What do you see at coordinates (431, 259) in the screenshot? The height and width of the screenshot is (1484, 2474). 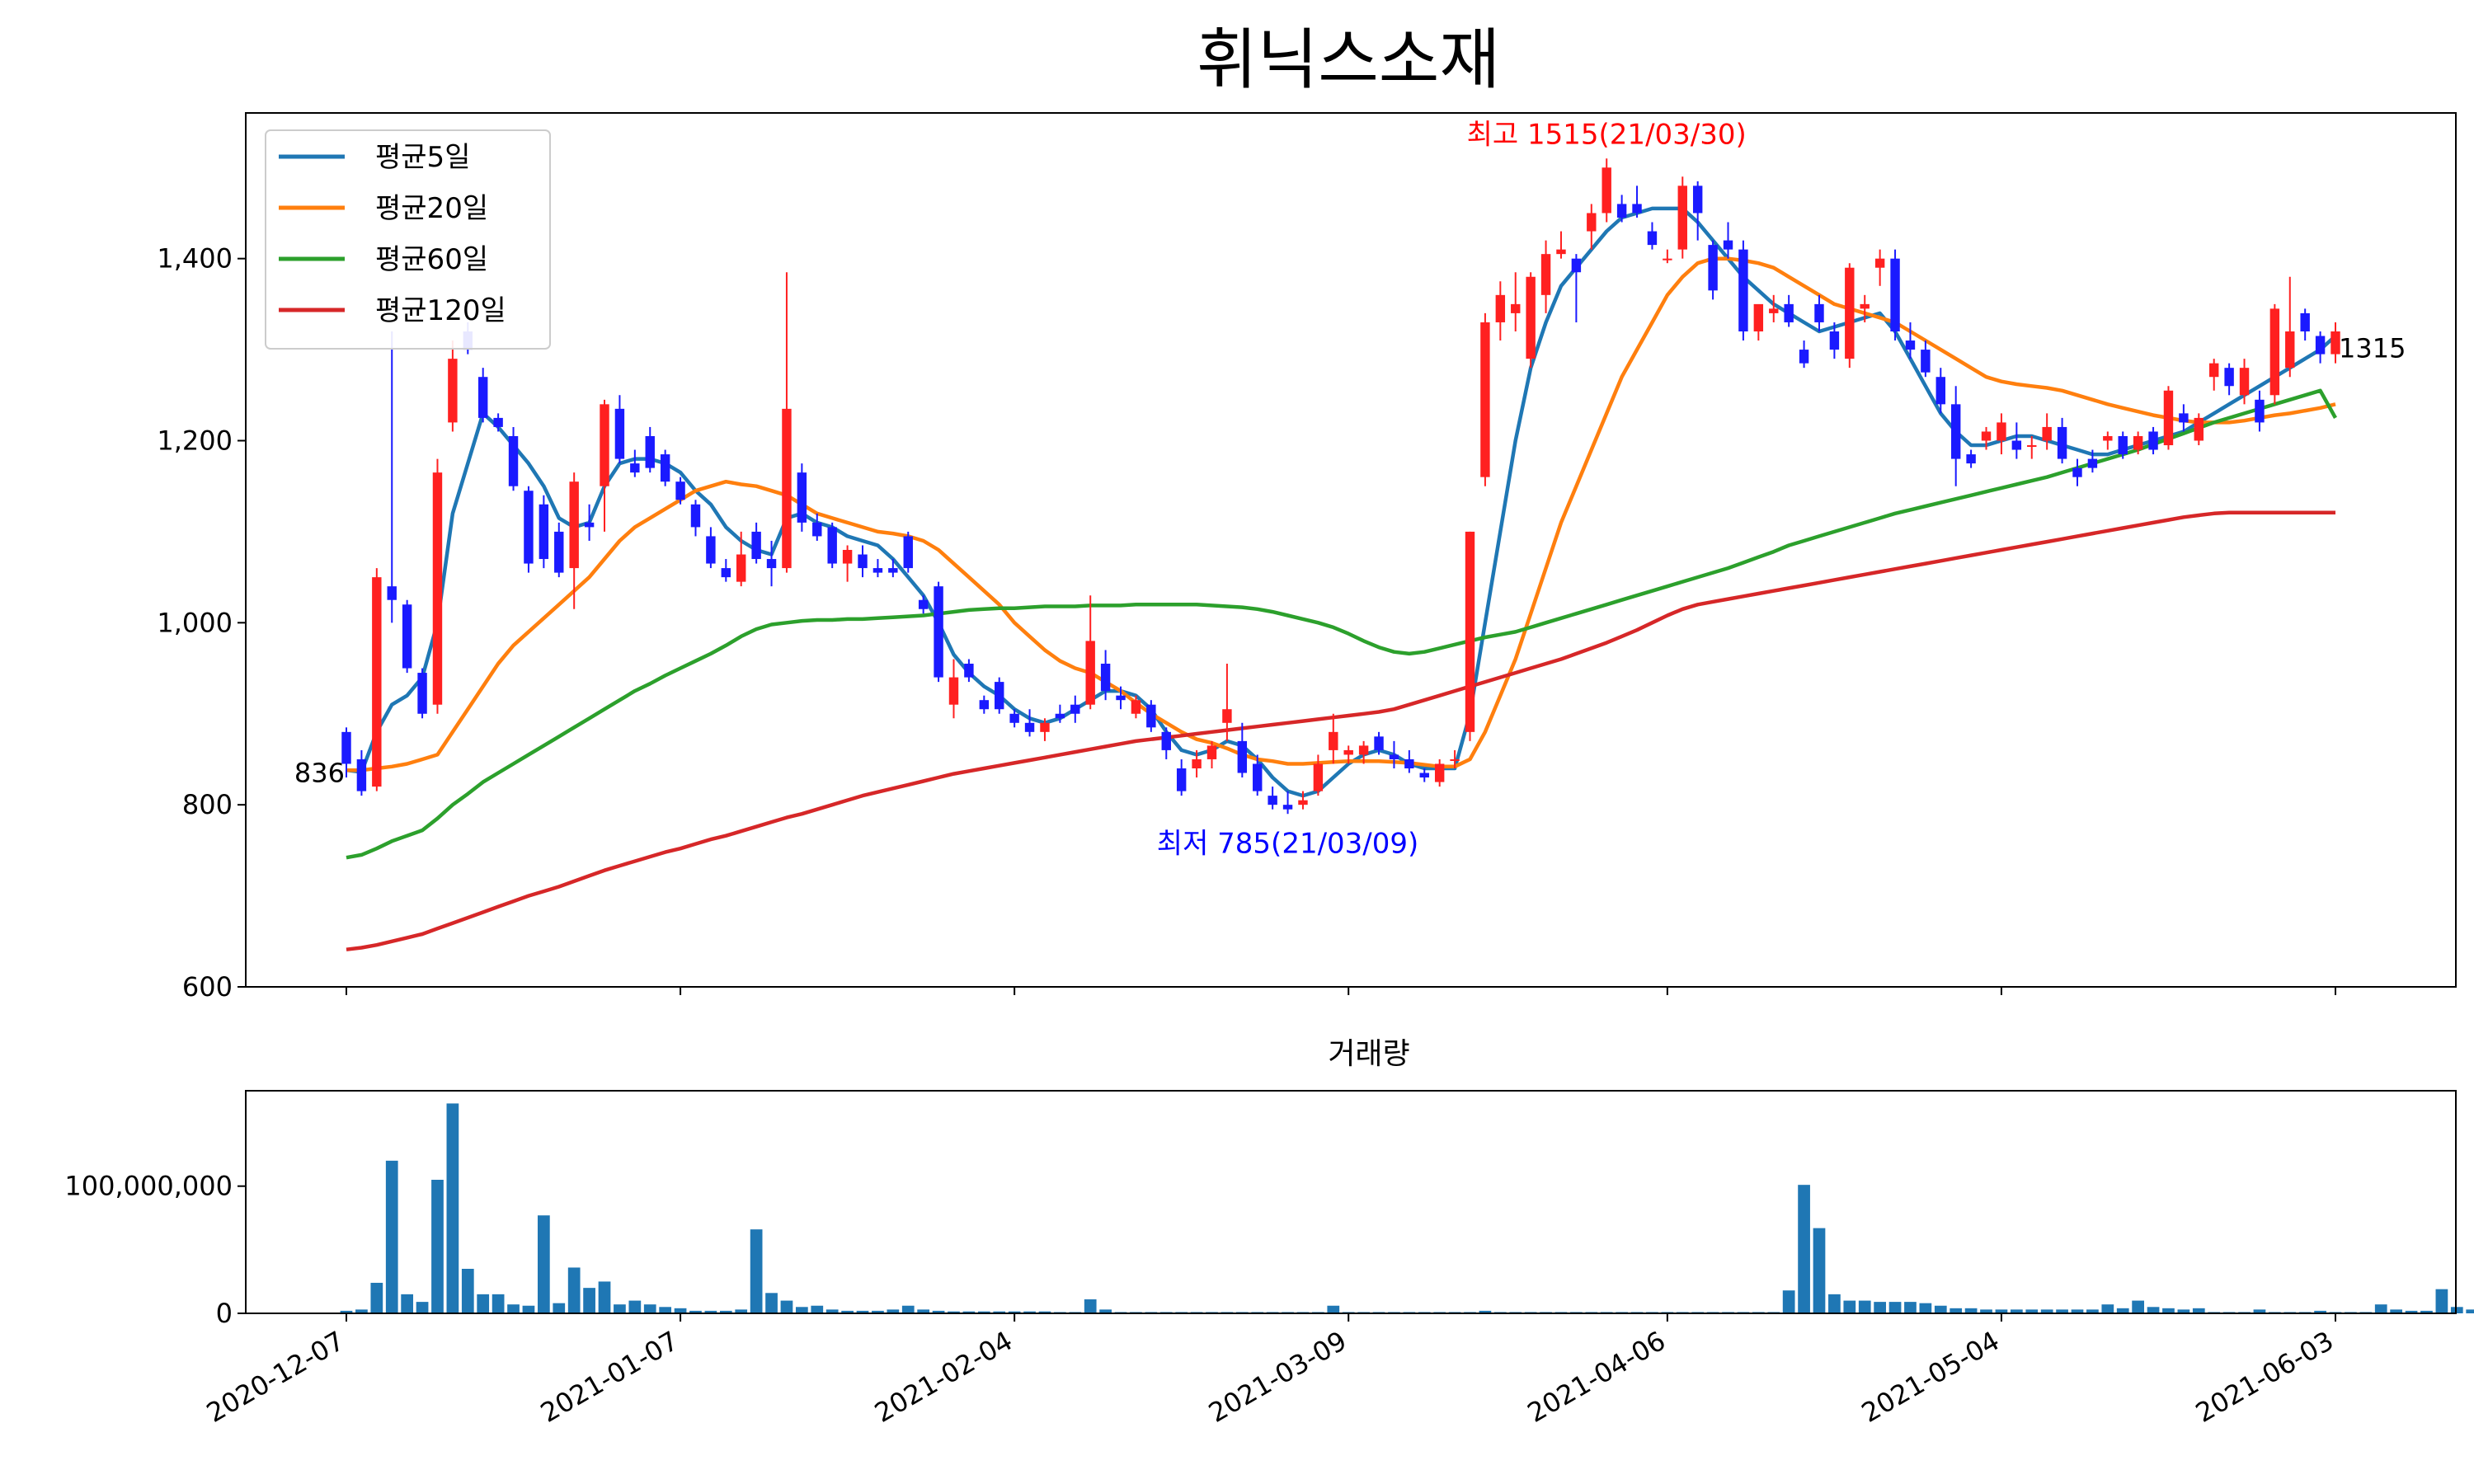 I see `legend-label-ma60: 평균60일` at bounding box center [431, 259].